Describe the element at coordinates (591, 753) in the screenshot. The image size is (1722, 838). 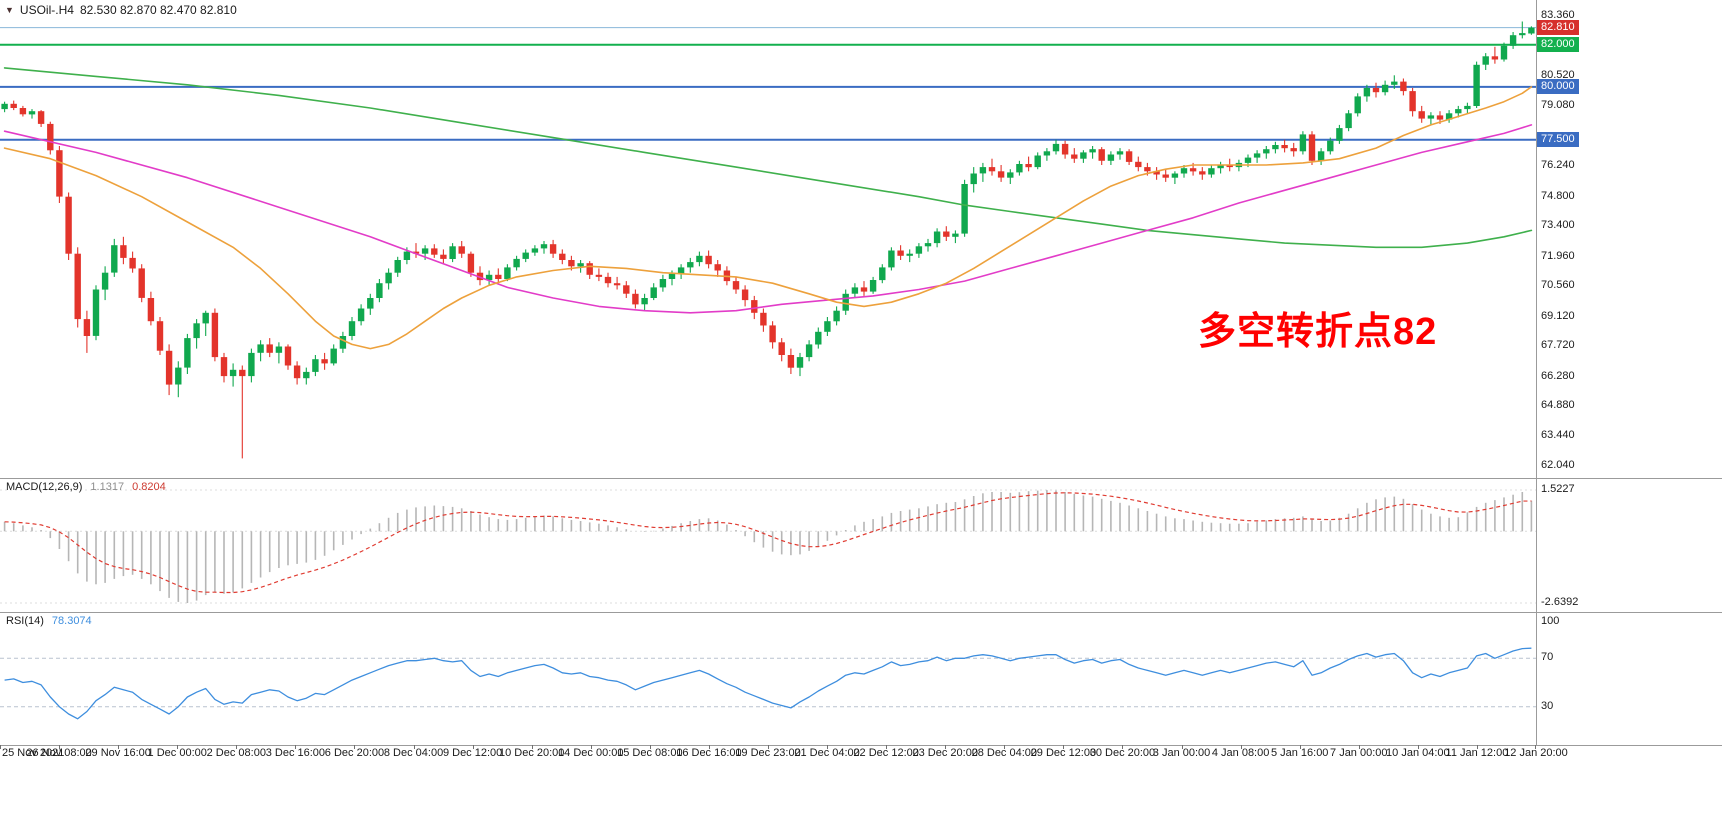
I see `time-axis-label: 14 Dec 00:00` at that location.